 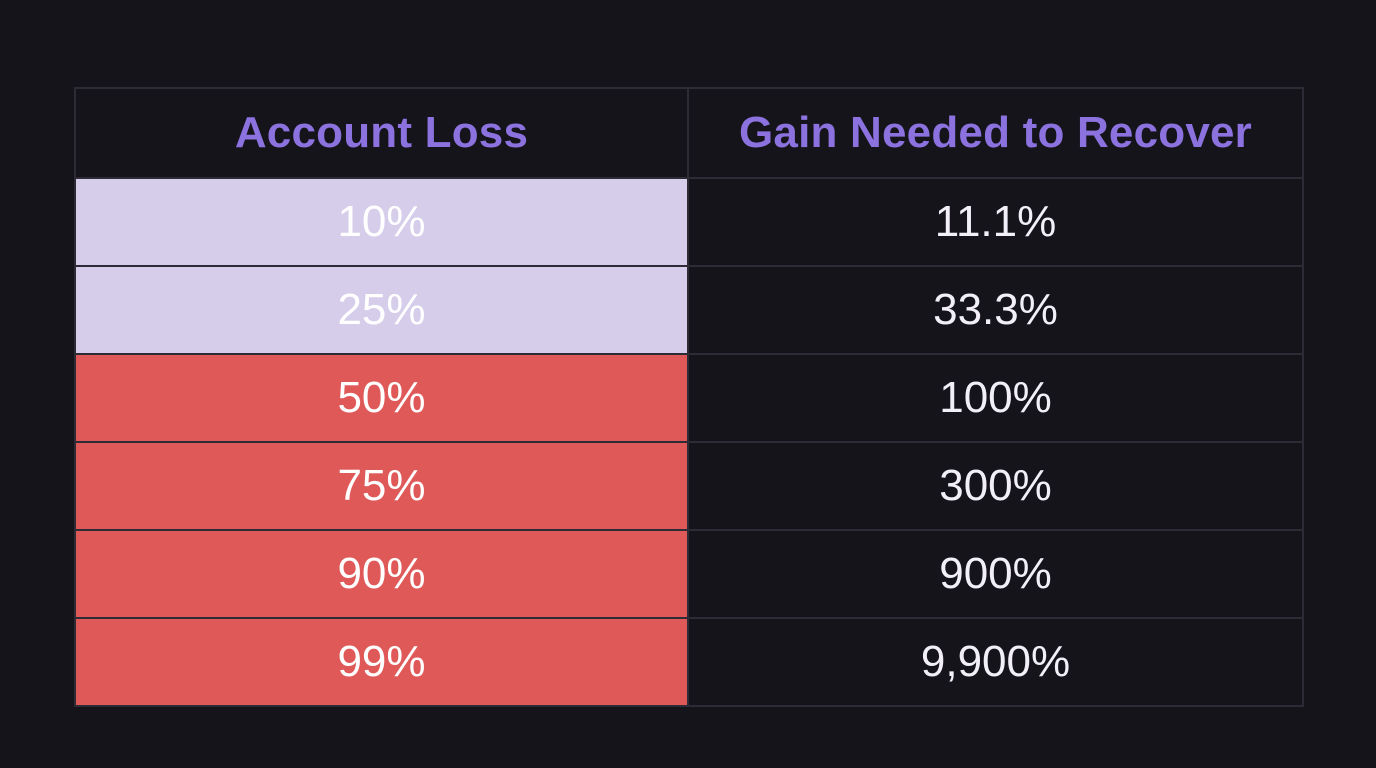 I want to click on table-row: 50% 100%, so click(x=689, y=398).